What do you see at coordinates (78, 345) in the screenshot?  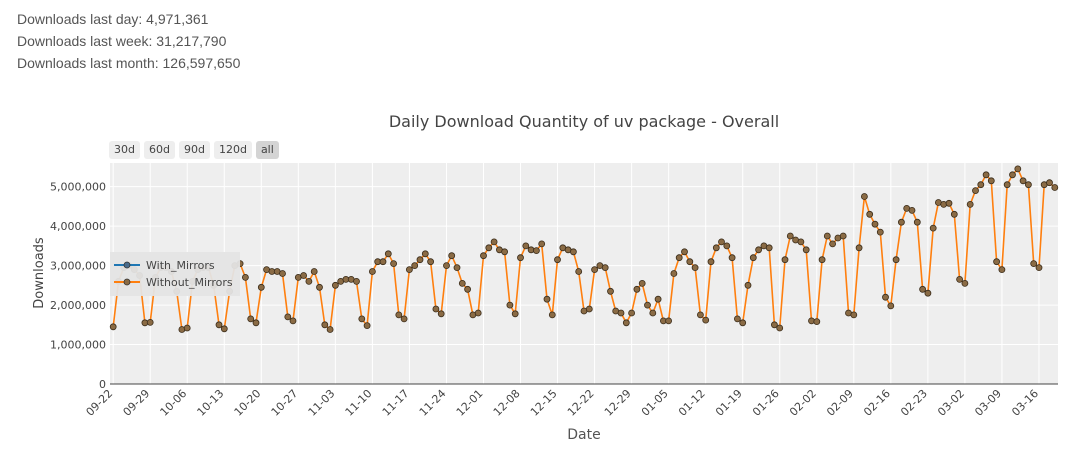 I see `y-tick-label: 1,000,000` at bounding box center [78, 345].